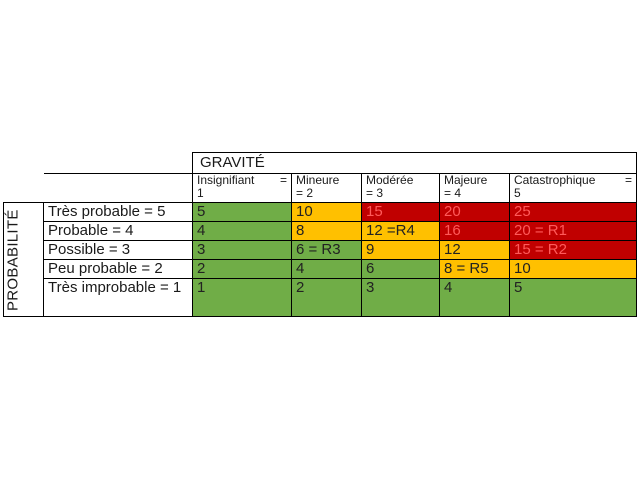  Describe the element at coordinates (242, 297) in the screenshot. I see `risk-cell: 1` at that location.